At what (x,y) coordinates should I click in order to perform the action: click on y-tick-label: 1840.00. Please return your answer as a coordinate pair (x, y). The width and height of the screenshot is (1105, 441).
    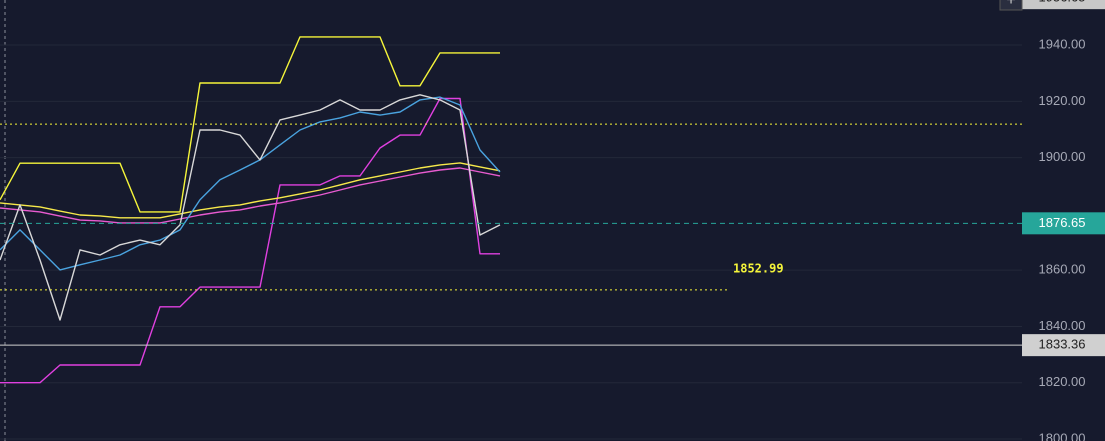
    Looking at the image, I should click on (1062, 325).